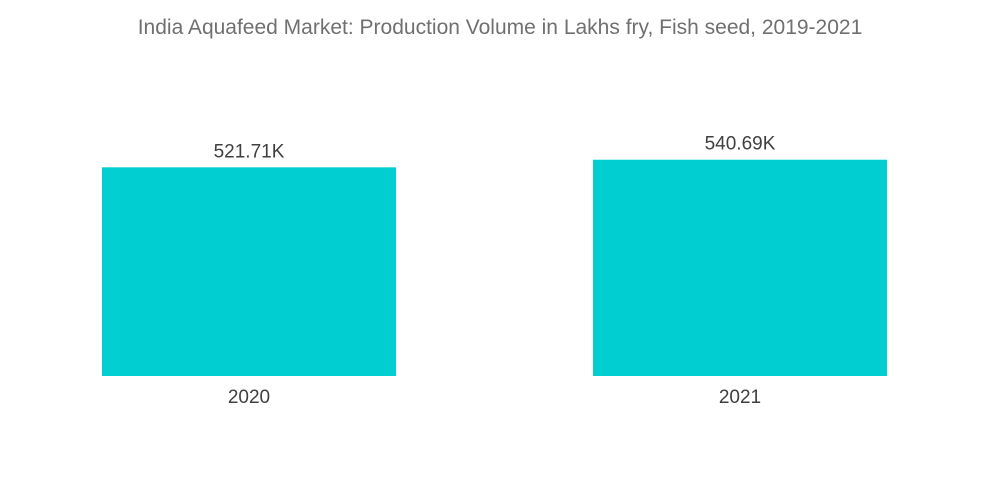 This screenshot has width=1000, height=504. What do you see at coordinates (740, 397) in the screenshot?
I see `x-tick-label-2021: 2021` at bounding box center [740, 397].